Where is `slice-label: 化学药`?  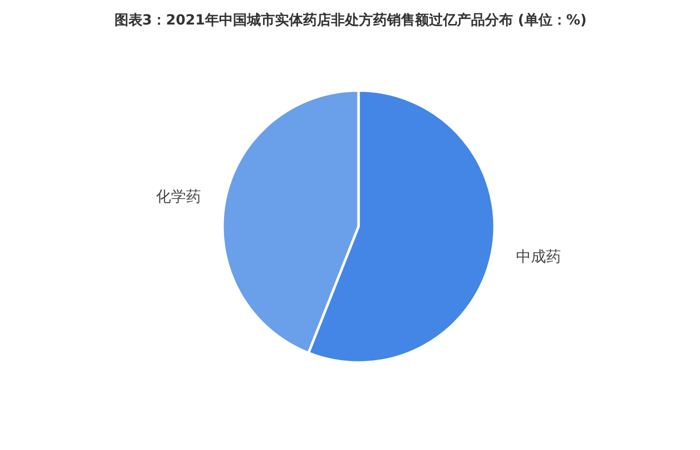 slice-label: 化学药 is located at coordinates (178, 196).